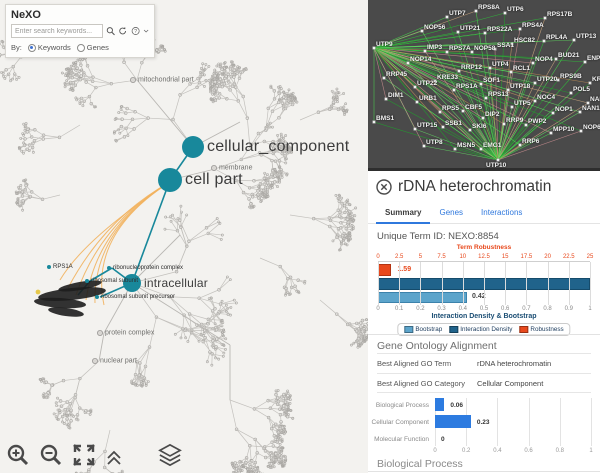 The width and height of the screenshot is (600, 473). I want to click on gene-label: CBF5, so click(473, 107).